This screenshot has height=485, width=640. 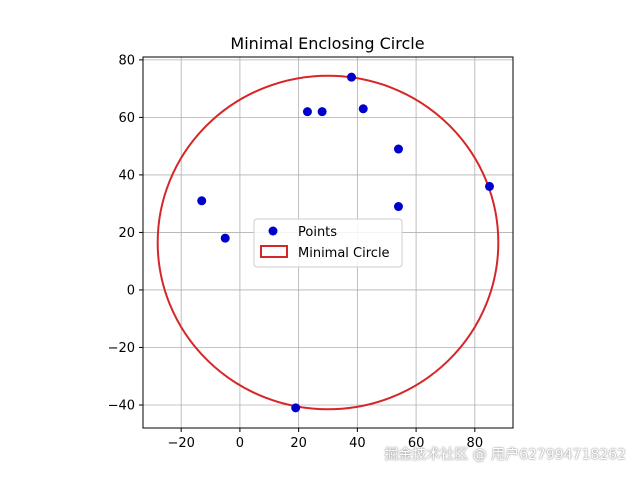 What do you see at coordinates (344, 253) in the screenshot?
I see `legend-circle-label: Minimal Circle` at bounding box center [344, 253].